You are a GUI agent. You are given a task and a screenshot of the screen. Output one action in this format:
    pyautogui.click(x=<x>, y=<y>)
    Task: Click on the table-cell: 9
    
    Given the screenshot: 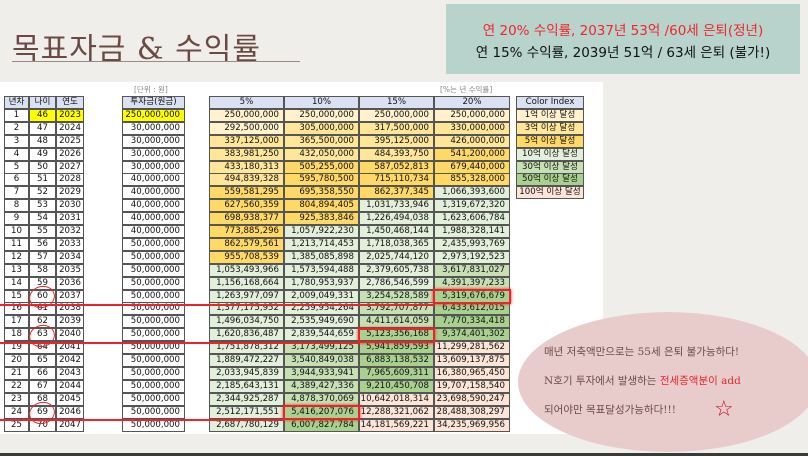 What is the action you would take?
    pyautogui.click(x=16, y=219)
    